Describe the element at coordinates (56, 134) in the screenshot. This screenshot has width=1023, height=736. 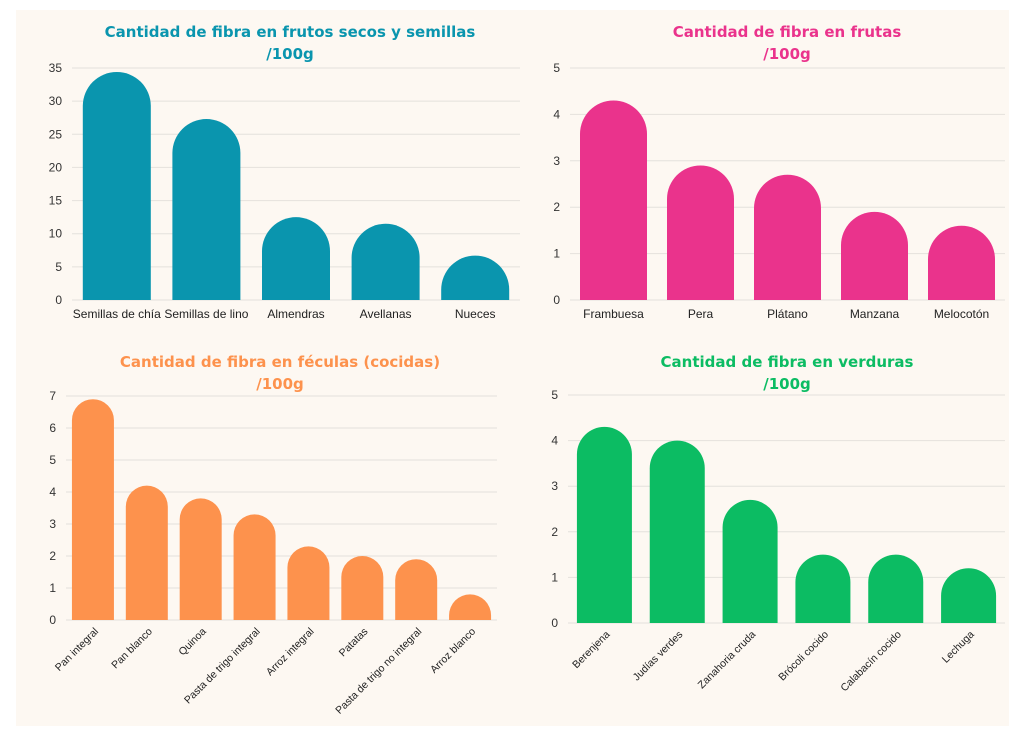
I see `y-tick-label: 25` at that location.